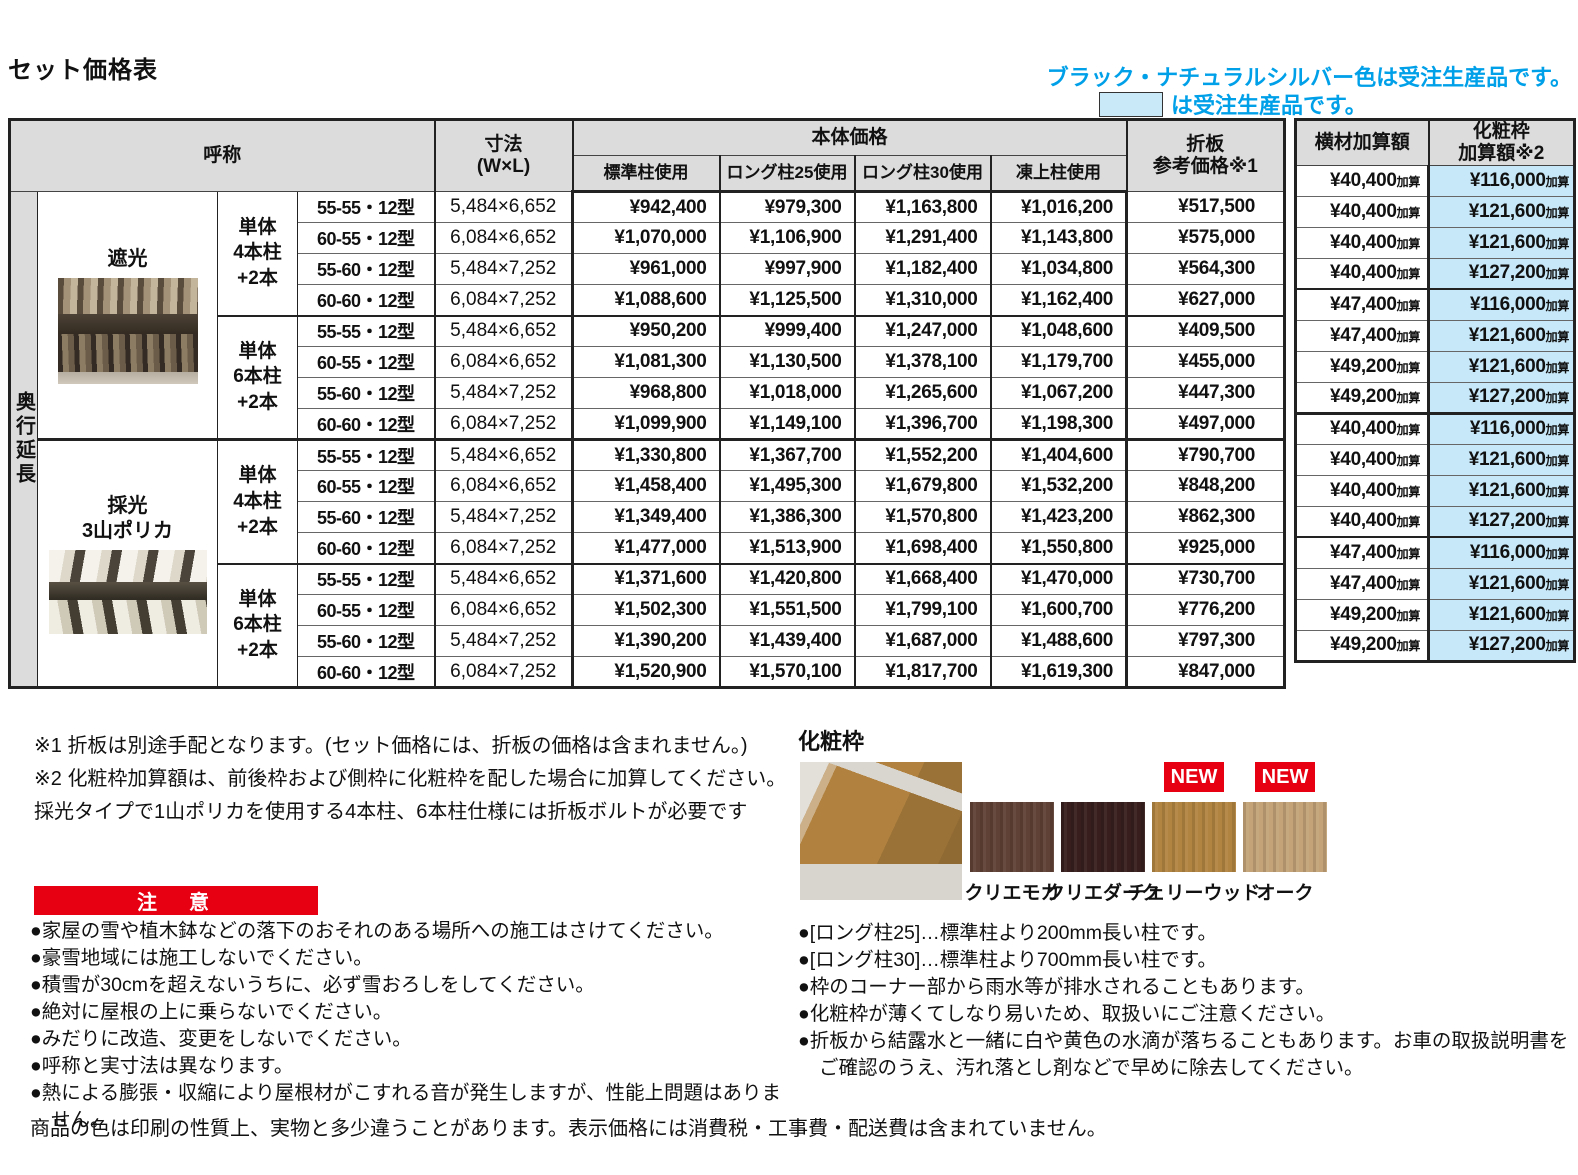 This screenshot has height=1175, width=1578. I want to click on price-long25-cell: ¥1,106,900, so click(787, 238).